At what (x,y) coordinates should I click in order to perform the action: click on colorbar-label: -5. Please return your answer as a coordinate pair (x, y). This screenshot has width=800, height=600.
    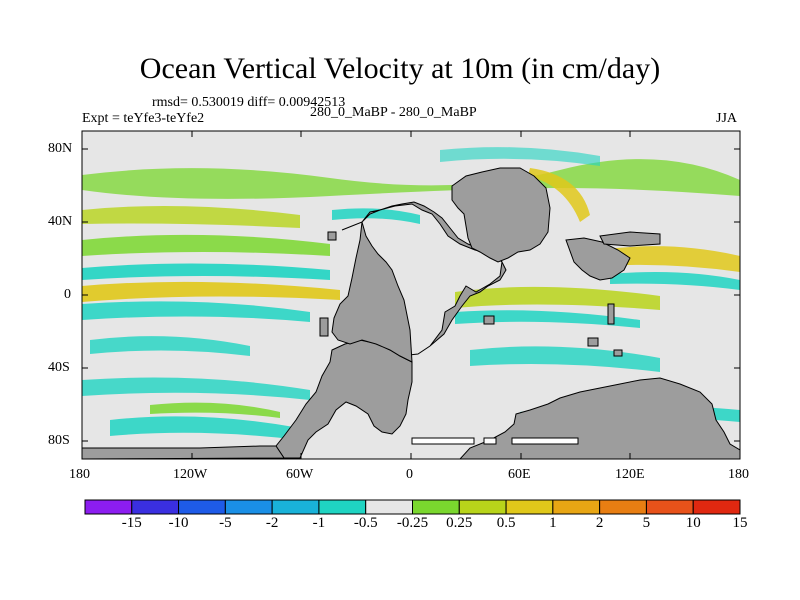
    Looking at the image, I should click on (225, 523).